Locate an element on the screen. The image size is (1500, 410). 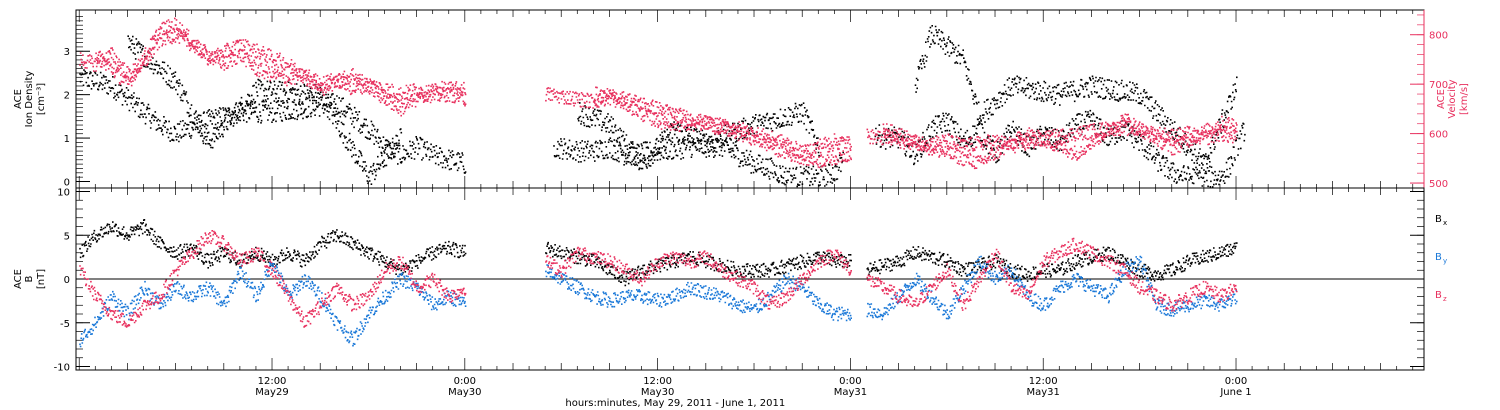
top-right-tick-label: 600 is located at coordinates (1438, 135).